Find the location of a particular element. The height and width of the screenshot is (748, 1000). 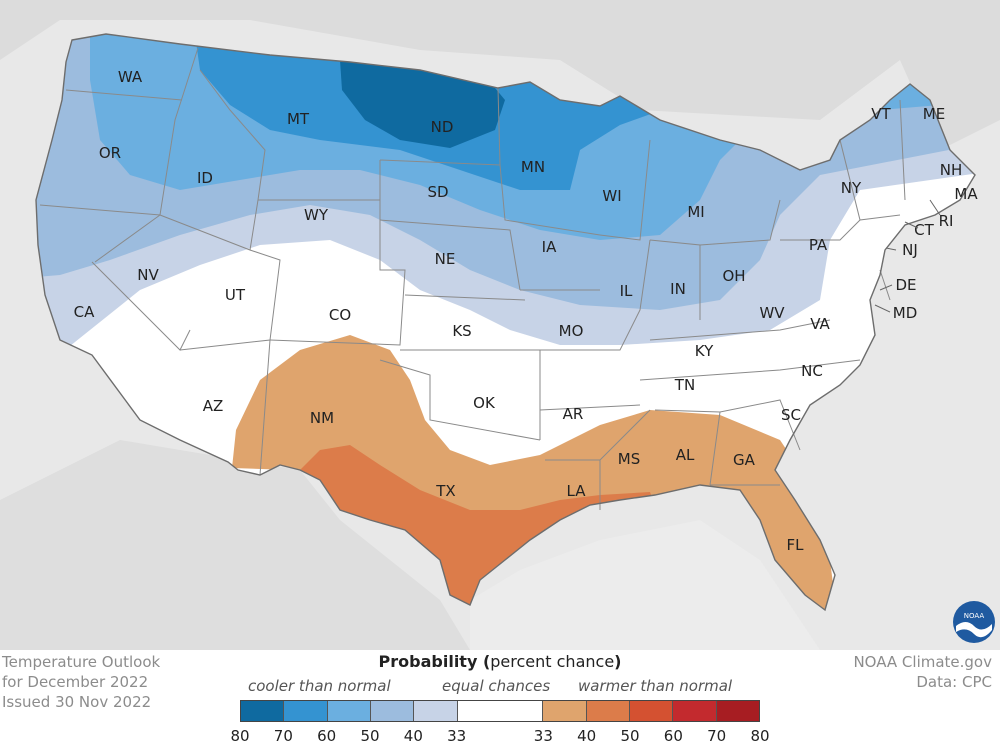

noaa-logo: NOAA is located at coordinates (974, 622).